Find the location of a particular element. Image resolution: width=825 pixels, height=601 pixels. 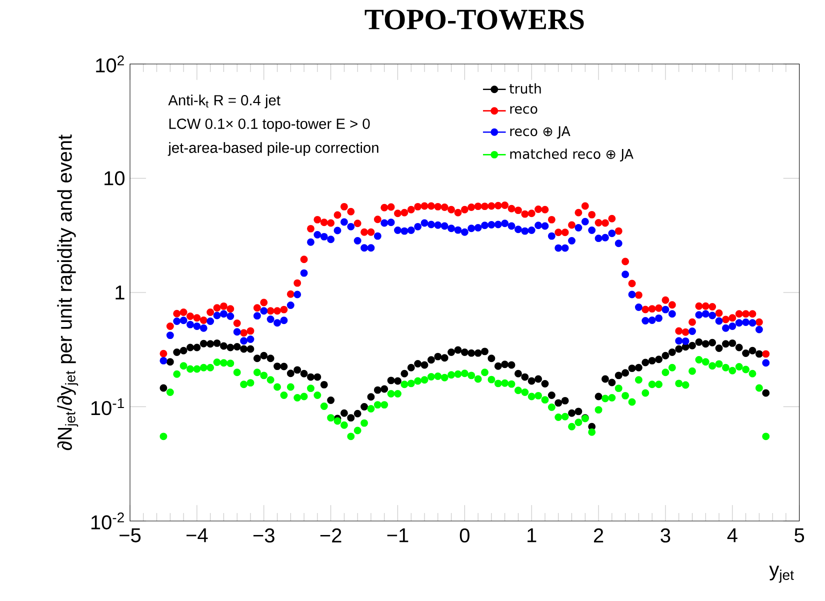

y-tick-label: 10$^{2}$ is located at coordinates (110, 64).